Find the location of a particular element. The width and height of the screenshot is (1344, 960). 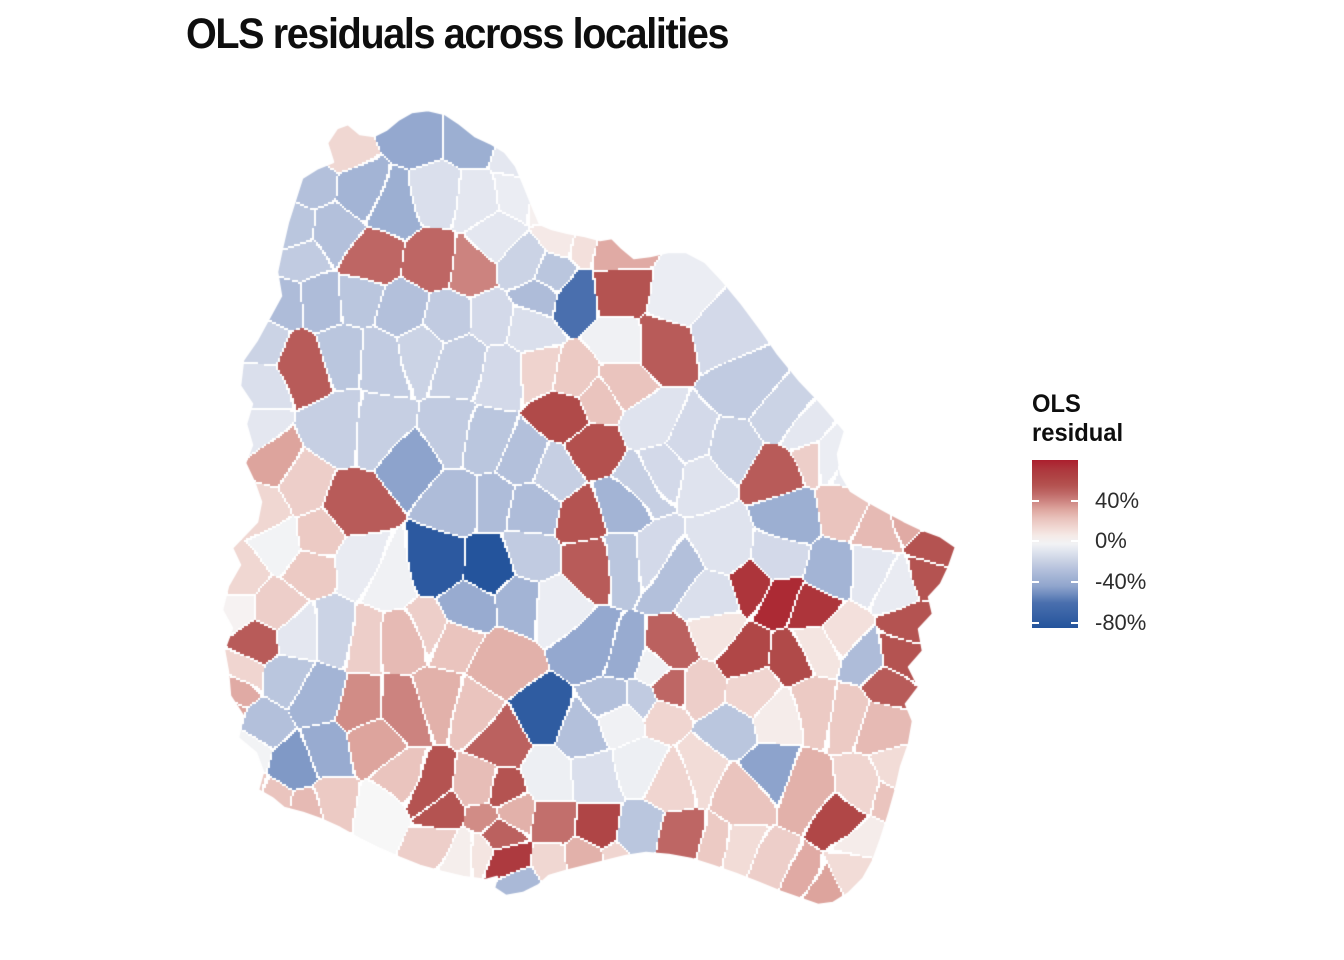

legend-tick-labels: 40% 0% -40% -80% is located at coordinates (1170, 547).